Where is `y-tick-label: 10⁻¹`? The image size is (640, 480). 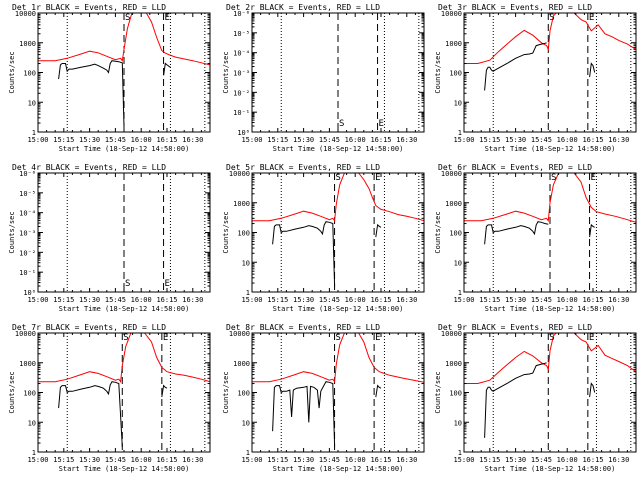 y-tick-label: 10⁻¹ is located at coordinates (27, 273).